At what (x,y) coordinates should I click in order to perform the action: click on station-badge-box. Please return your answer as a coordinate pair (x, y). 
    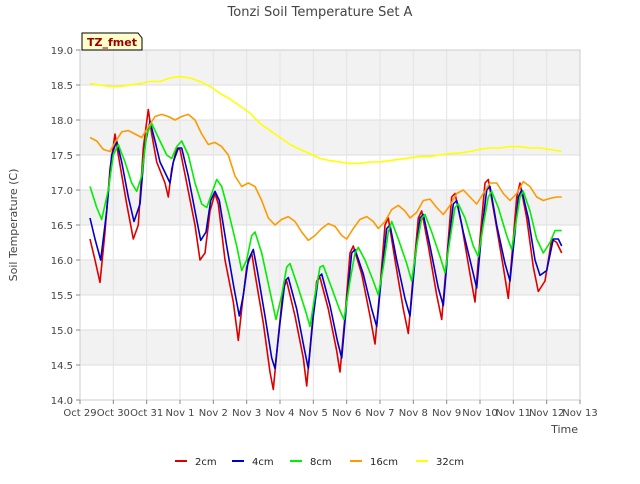
    Looking at the image, I should click on (112, 41).